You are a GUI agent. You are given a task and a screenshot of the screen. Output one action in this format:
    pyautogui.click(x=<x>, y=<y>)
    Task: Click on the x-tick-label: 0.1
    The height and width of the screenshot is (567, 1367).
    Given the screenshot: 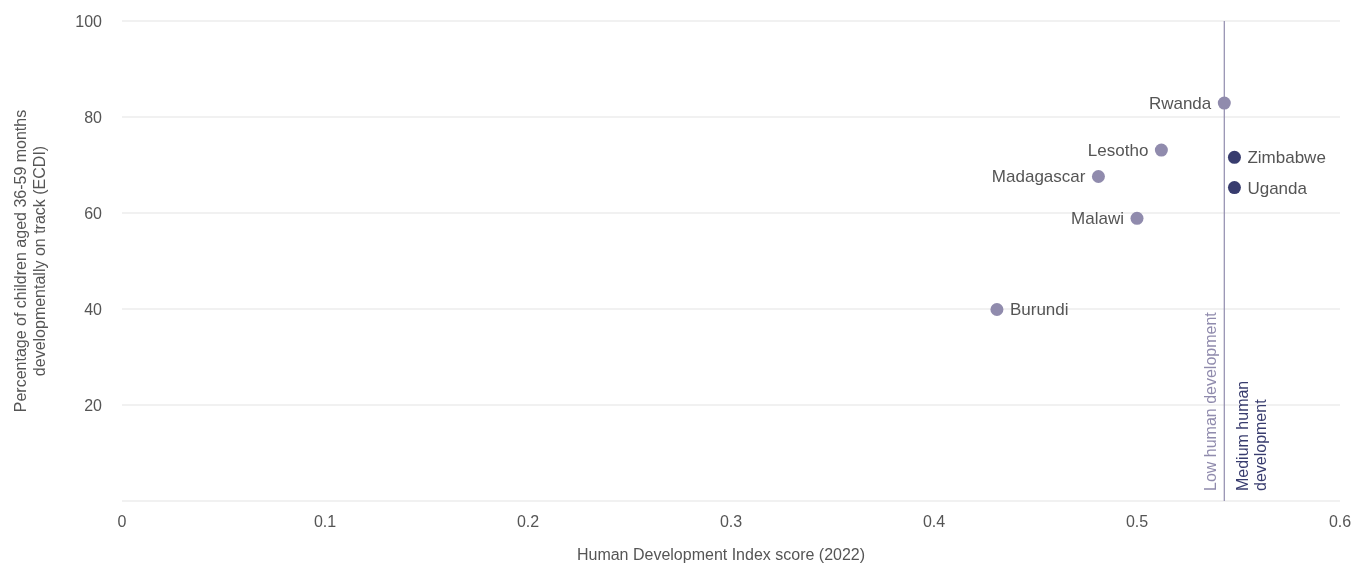 What is the action you would take?
    pyautogui.click(x=325, y=521)
    